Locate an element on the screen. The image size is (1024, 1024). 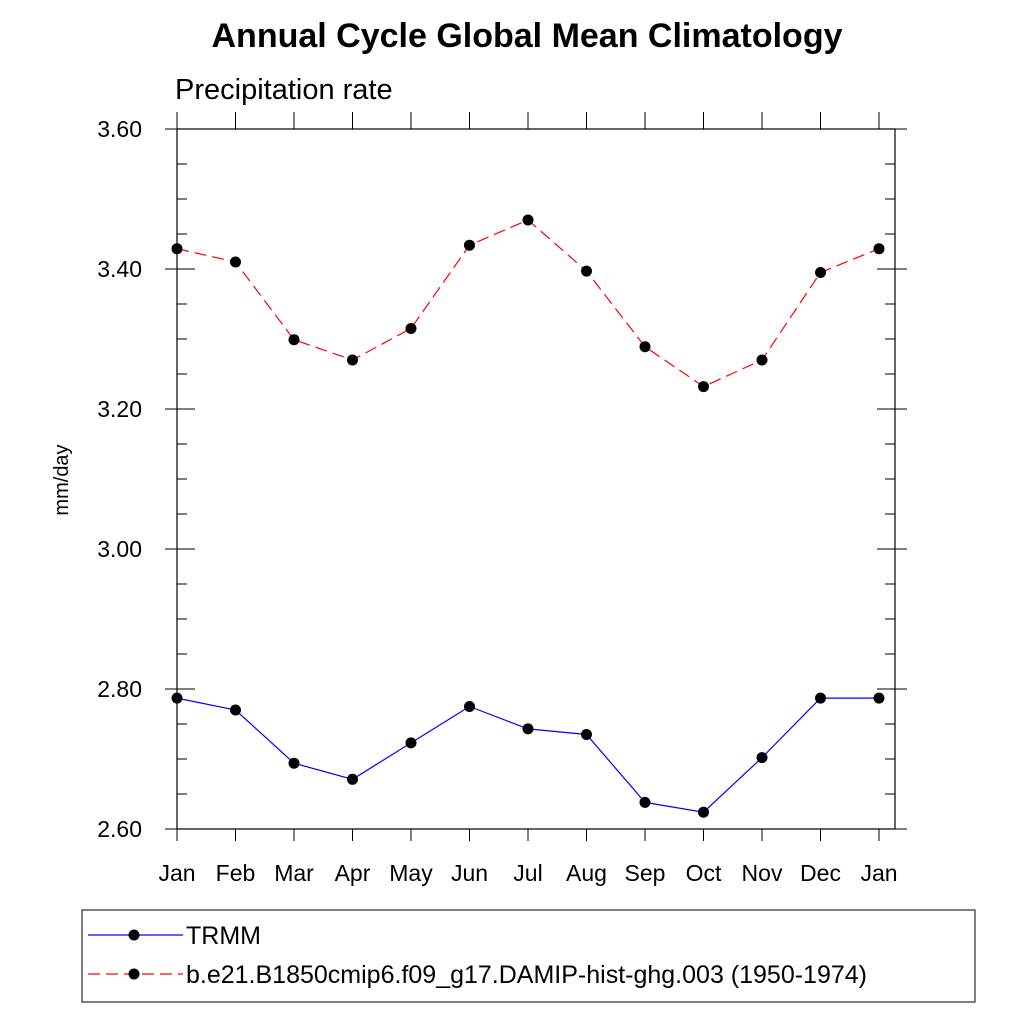
x-tick-label: Jul is located at coordinates (527, 873).